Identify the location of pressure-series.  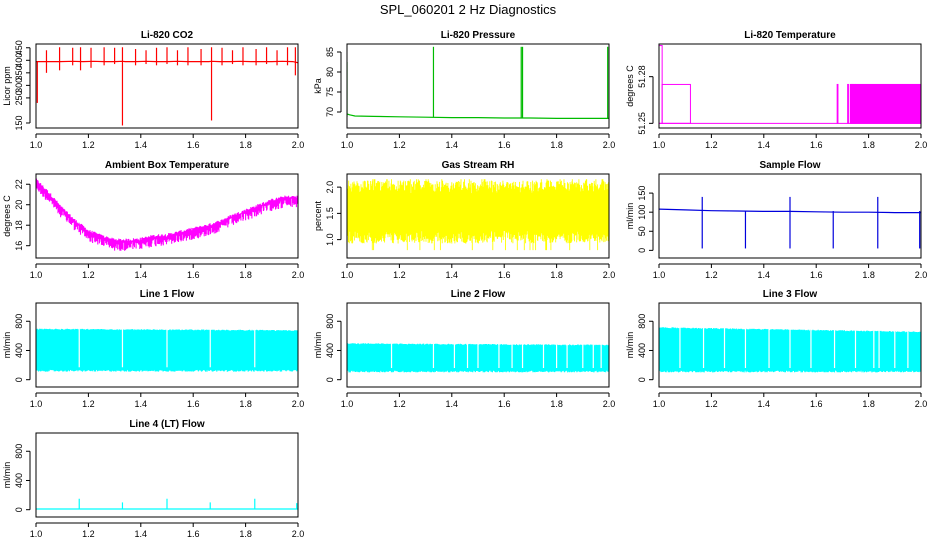
(478, 116).